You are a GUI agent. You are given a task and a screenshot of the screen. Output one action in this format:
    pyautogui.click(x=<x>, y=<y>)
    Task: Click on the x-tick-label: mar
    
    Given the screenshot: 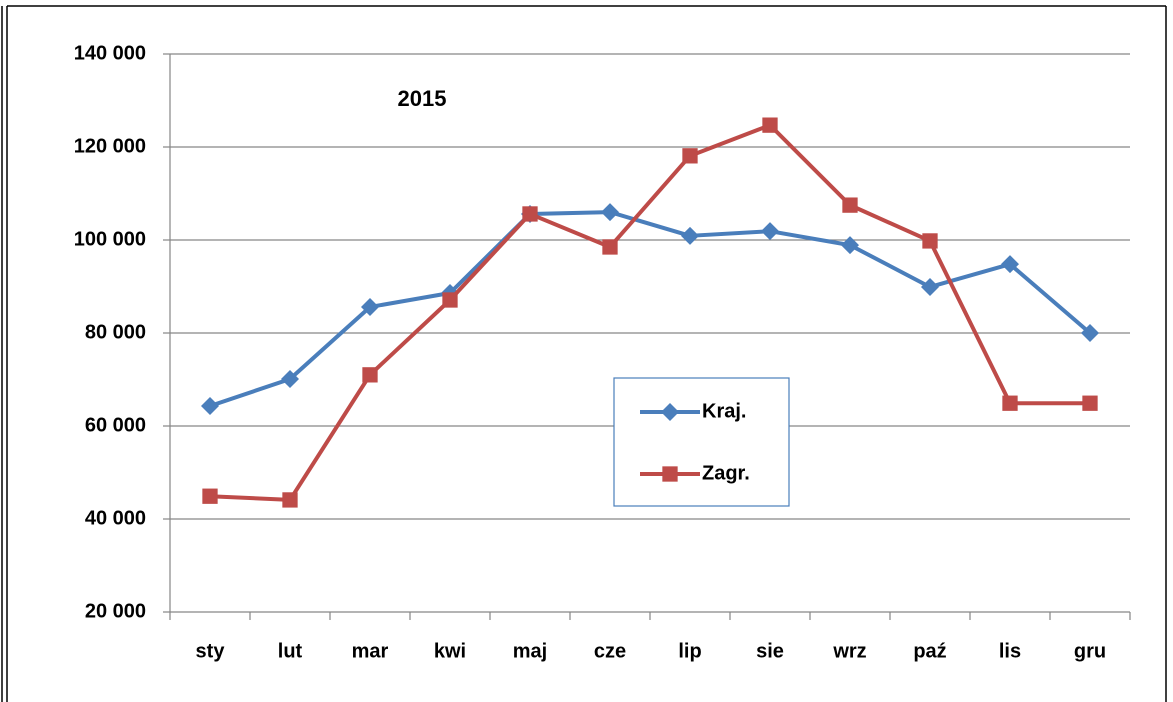 What is the action you would take?
    pyautogui.click(x=370, y=651)
    